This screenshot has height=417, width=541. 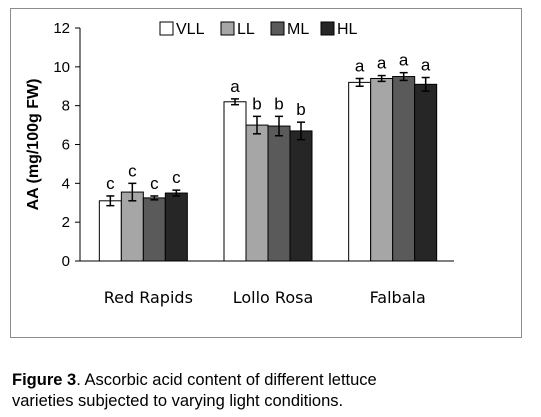 I want to click on x-category-label: Lollo Rosa, so click(x=273, y=297).